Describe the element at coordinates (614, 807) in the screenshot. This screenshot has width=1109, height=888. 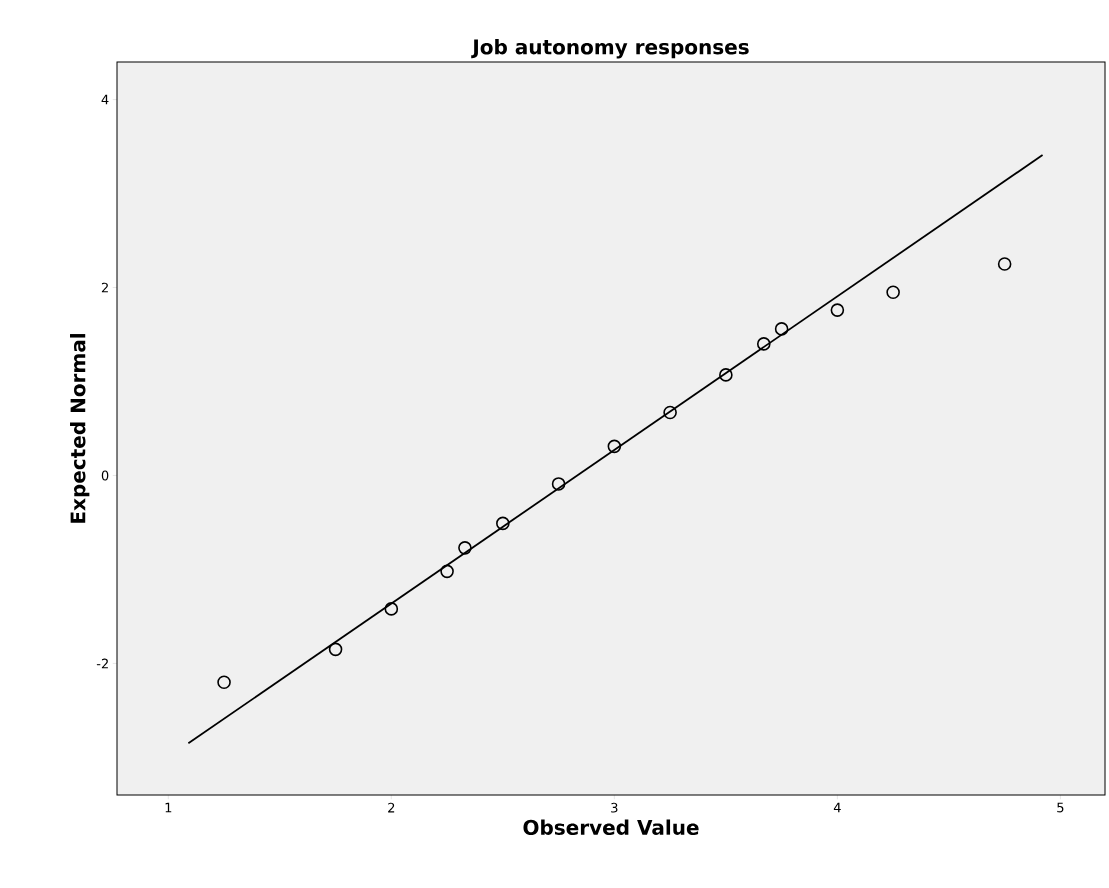
I see `x-tick-label: 3` at that location.